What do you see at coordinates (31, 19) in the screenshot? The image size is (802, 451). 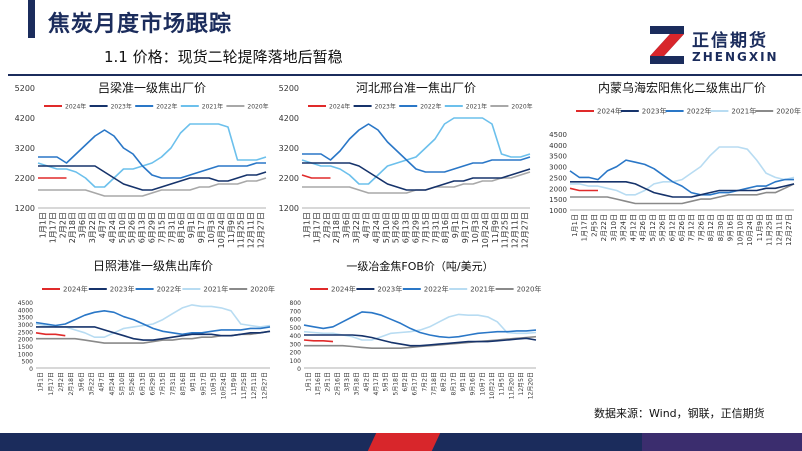 I see `header-accent-bar` at bounding box center [31, 19].